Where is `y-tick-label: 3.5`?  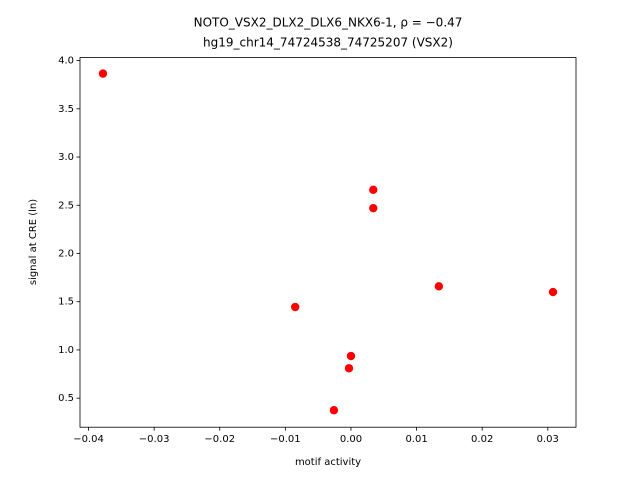 y-tick-label: 3.5 is located at coordinates (66, 109).